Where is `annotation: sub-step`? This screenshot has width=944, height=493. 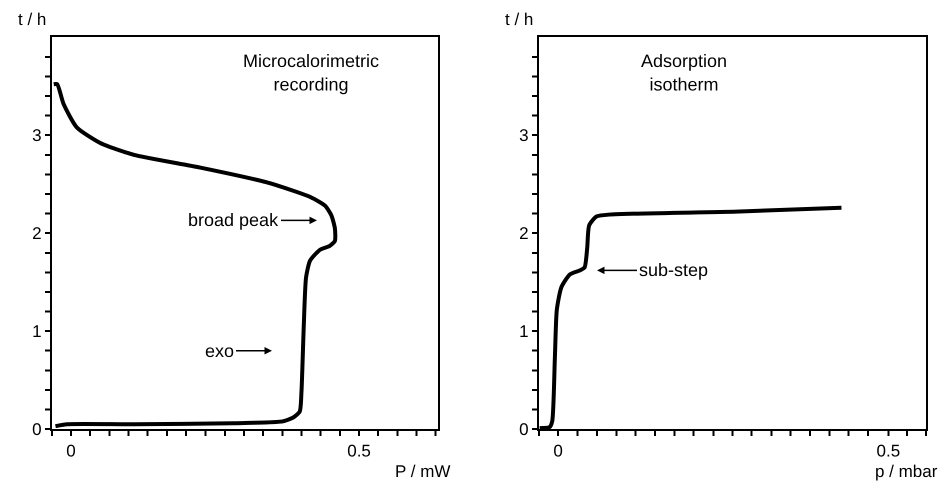
annotation: sub-step is located at coordinates (673, 270).